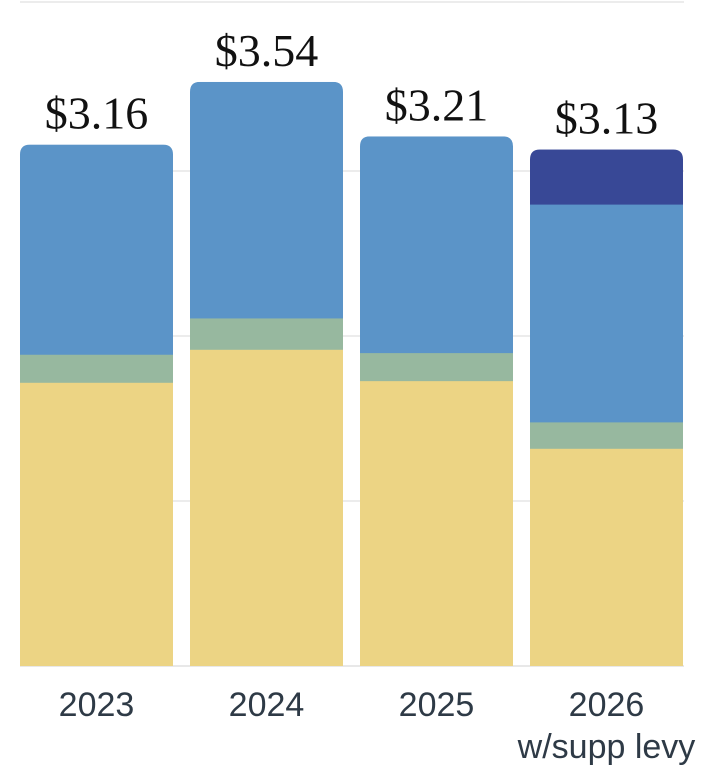 The image size is (716, 767). Describe the element at coordinates (606, 726) in the screenshot. I see `x-tick-label: 2026 w/supp levy` at that location.